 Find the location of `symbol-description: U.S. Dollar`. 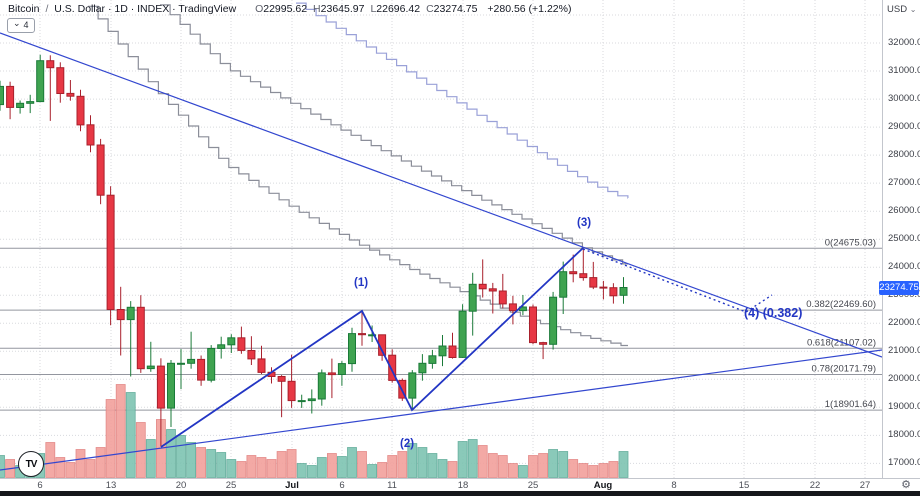

symbol-description: U.S. Dollar is located at coordinates (80, 9).